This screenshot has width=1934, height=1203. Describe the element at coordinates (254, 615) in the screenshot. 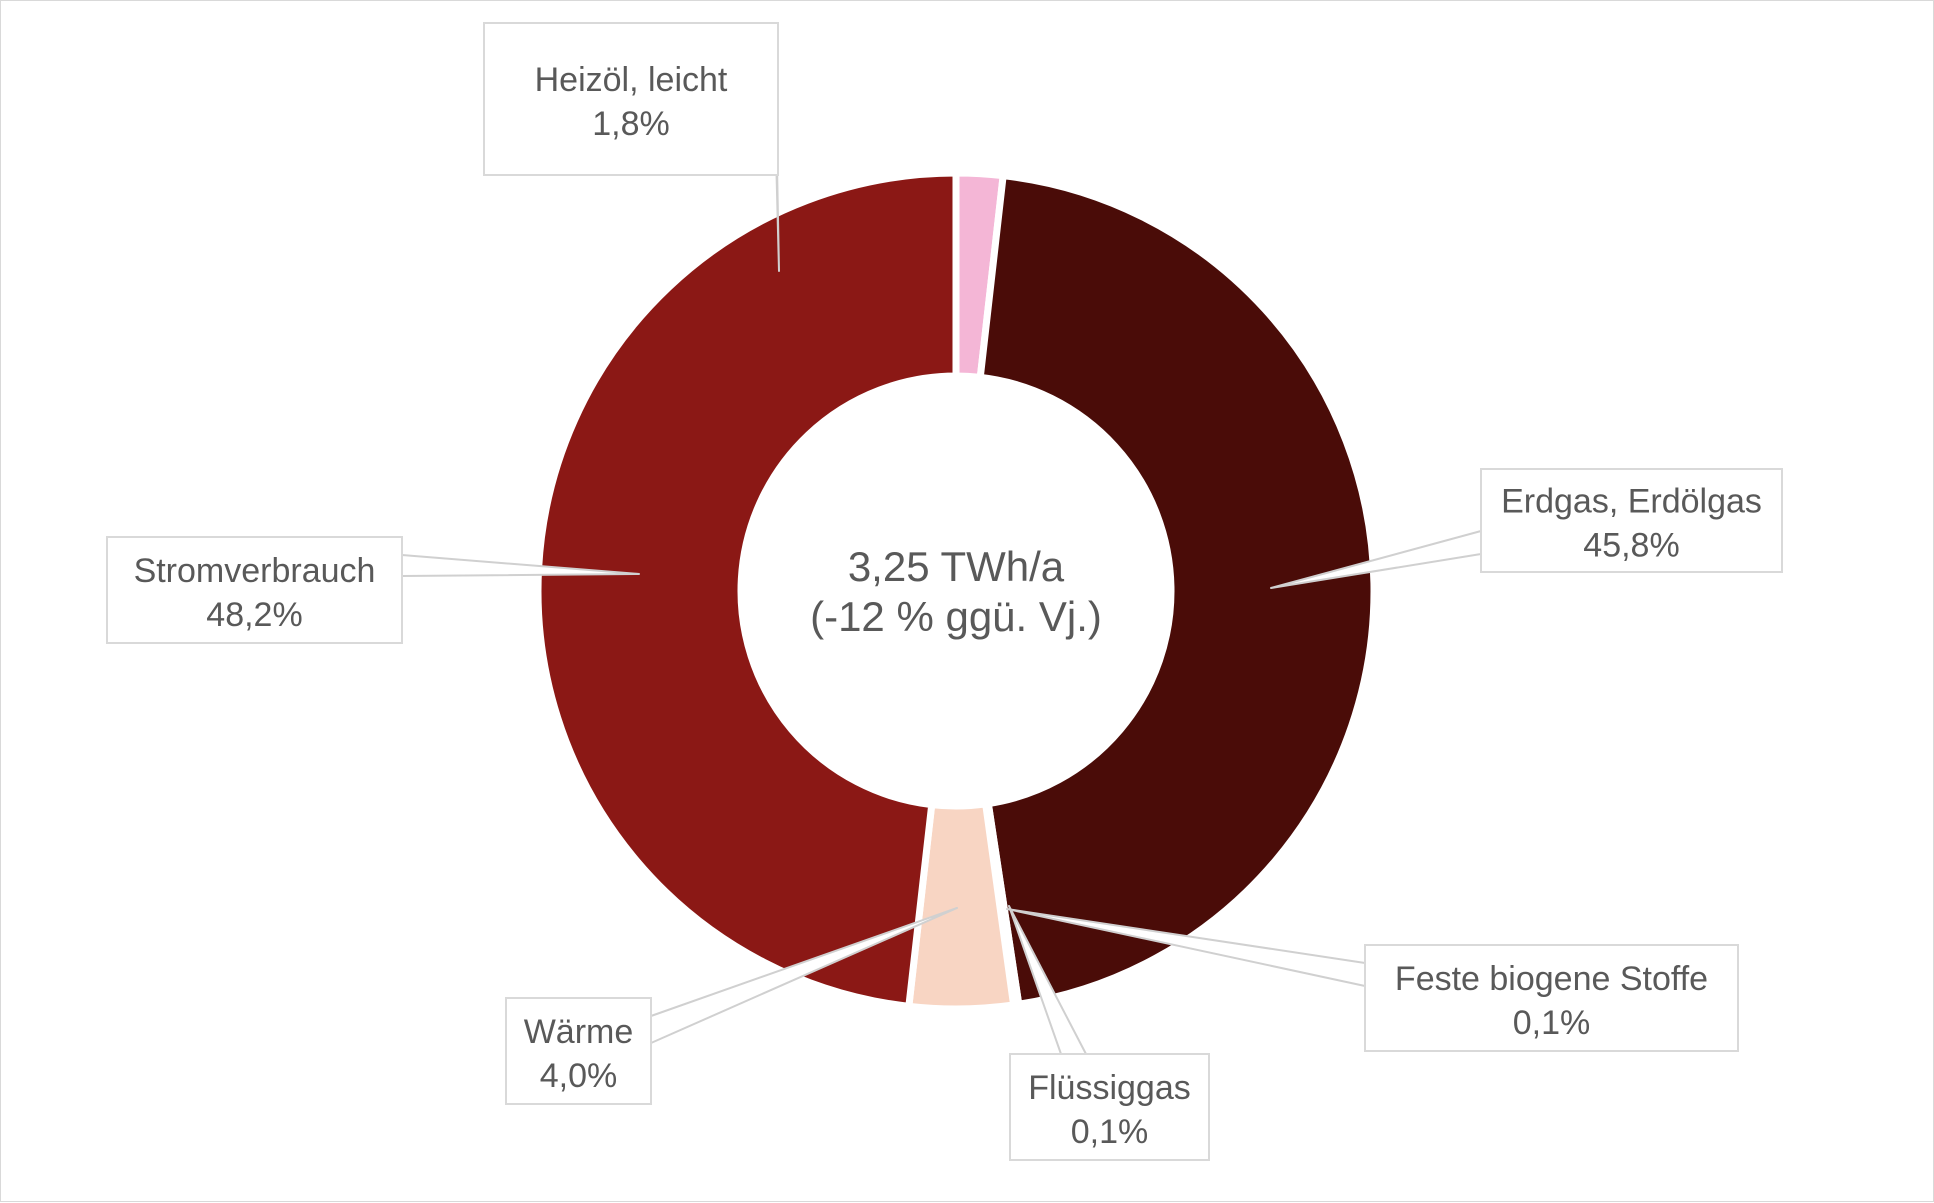

I see `label-value: 48,2%` at that location.